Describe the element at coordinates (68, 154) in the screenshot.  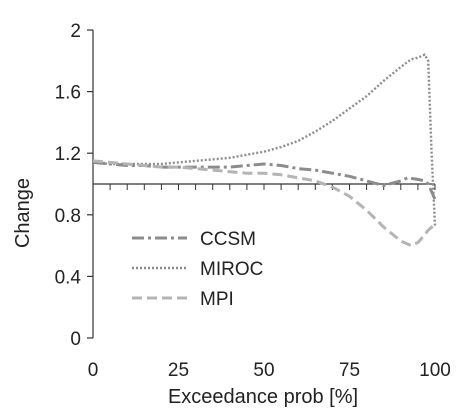
I see `y-tick-label: 1.2` at that location.